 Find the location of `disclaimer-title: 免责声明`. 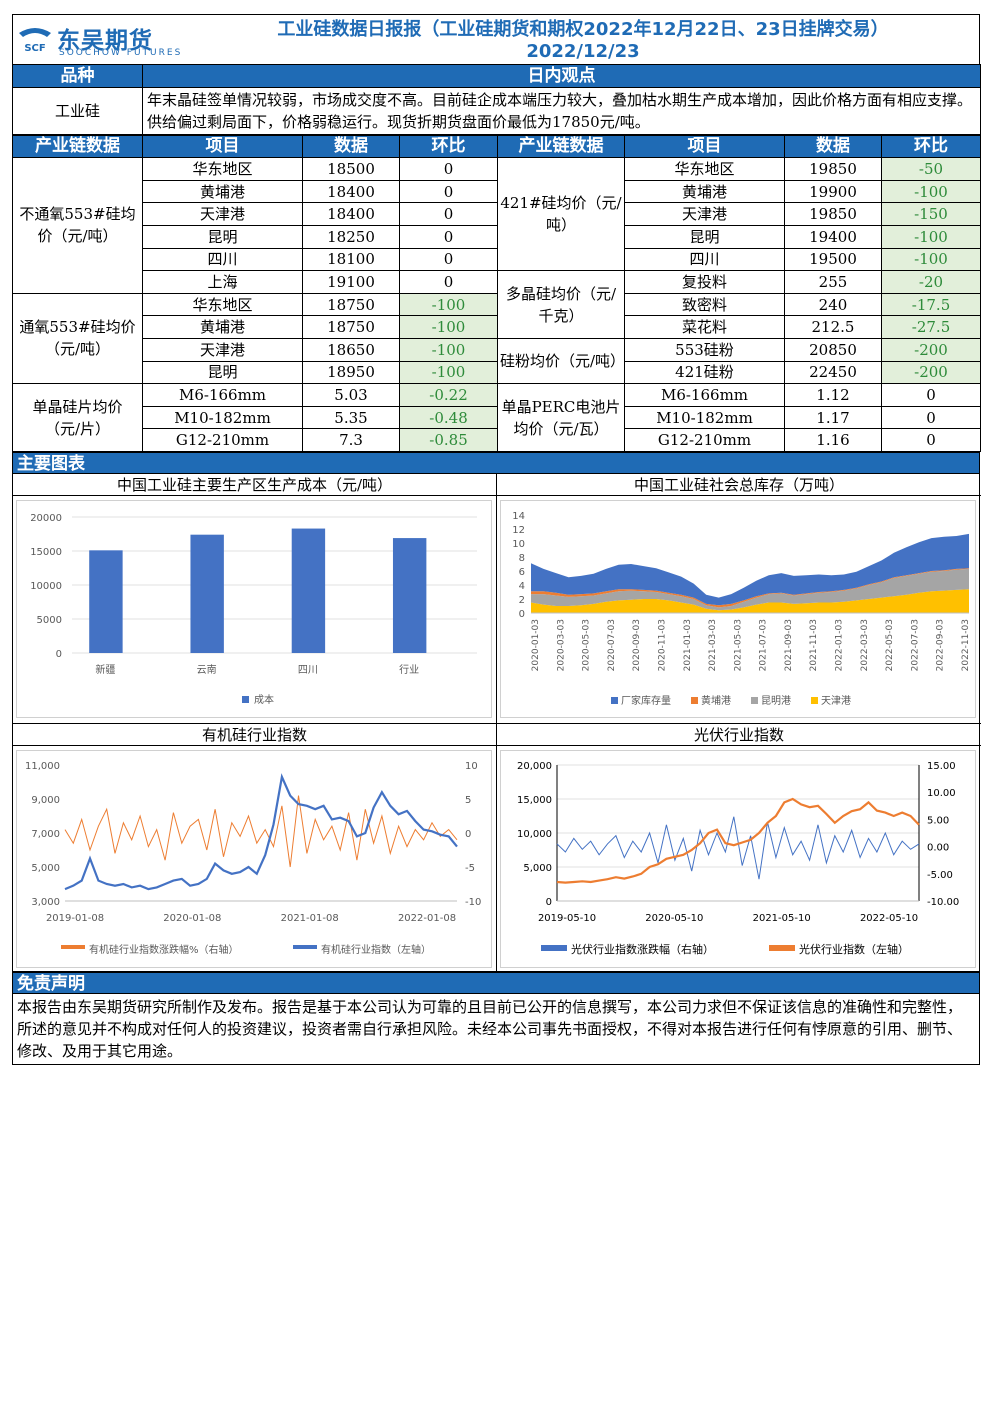

disclaimer-title: 免责声明 is located at coordinates (51, 983).